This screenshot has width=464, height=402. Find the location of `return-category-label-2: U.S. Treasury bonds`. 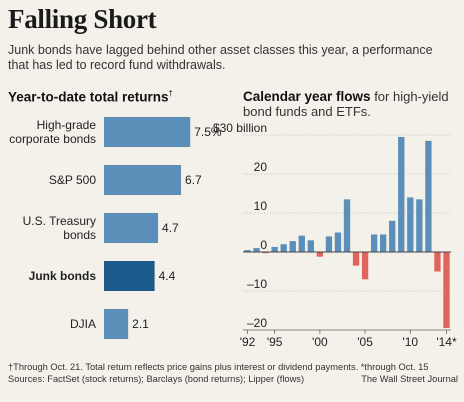

return-category-label-2: U.S. Treasury bonds is located at coordinates (59, 228).